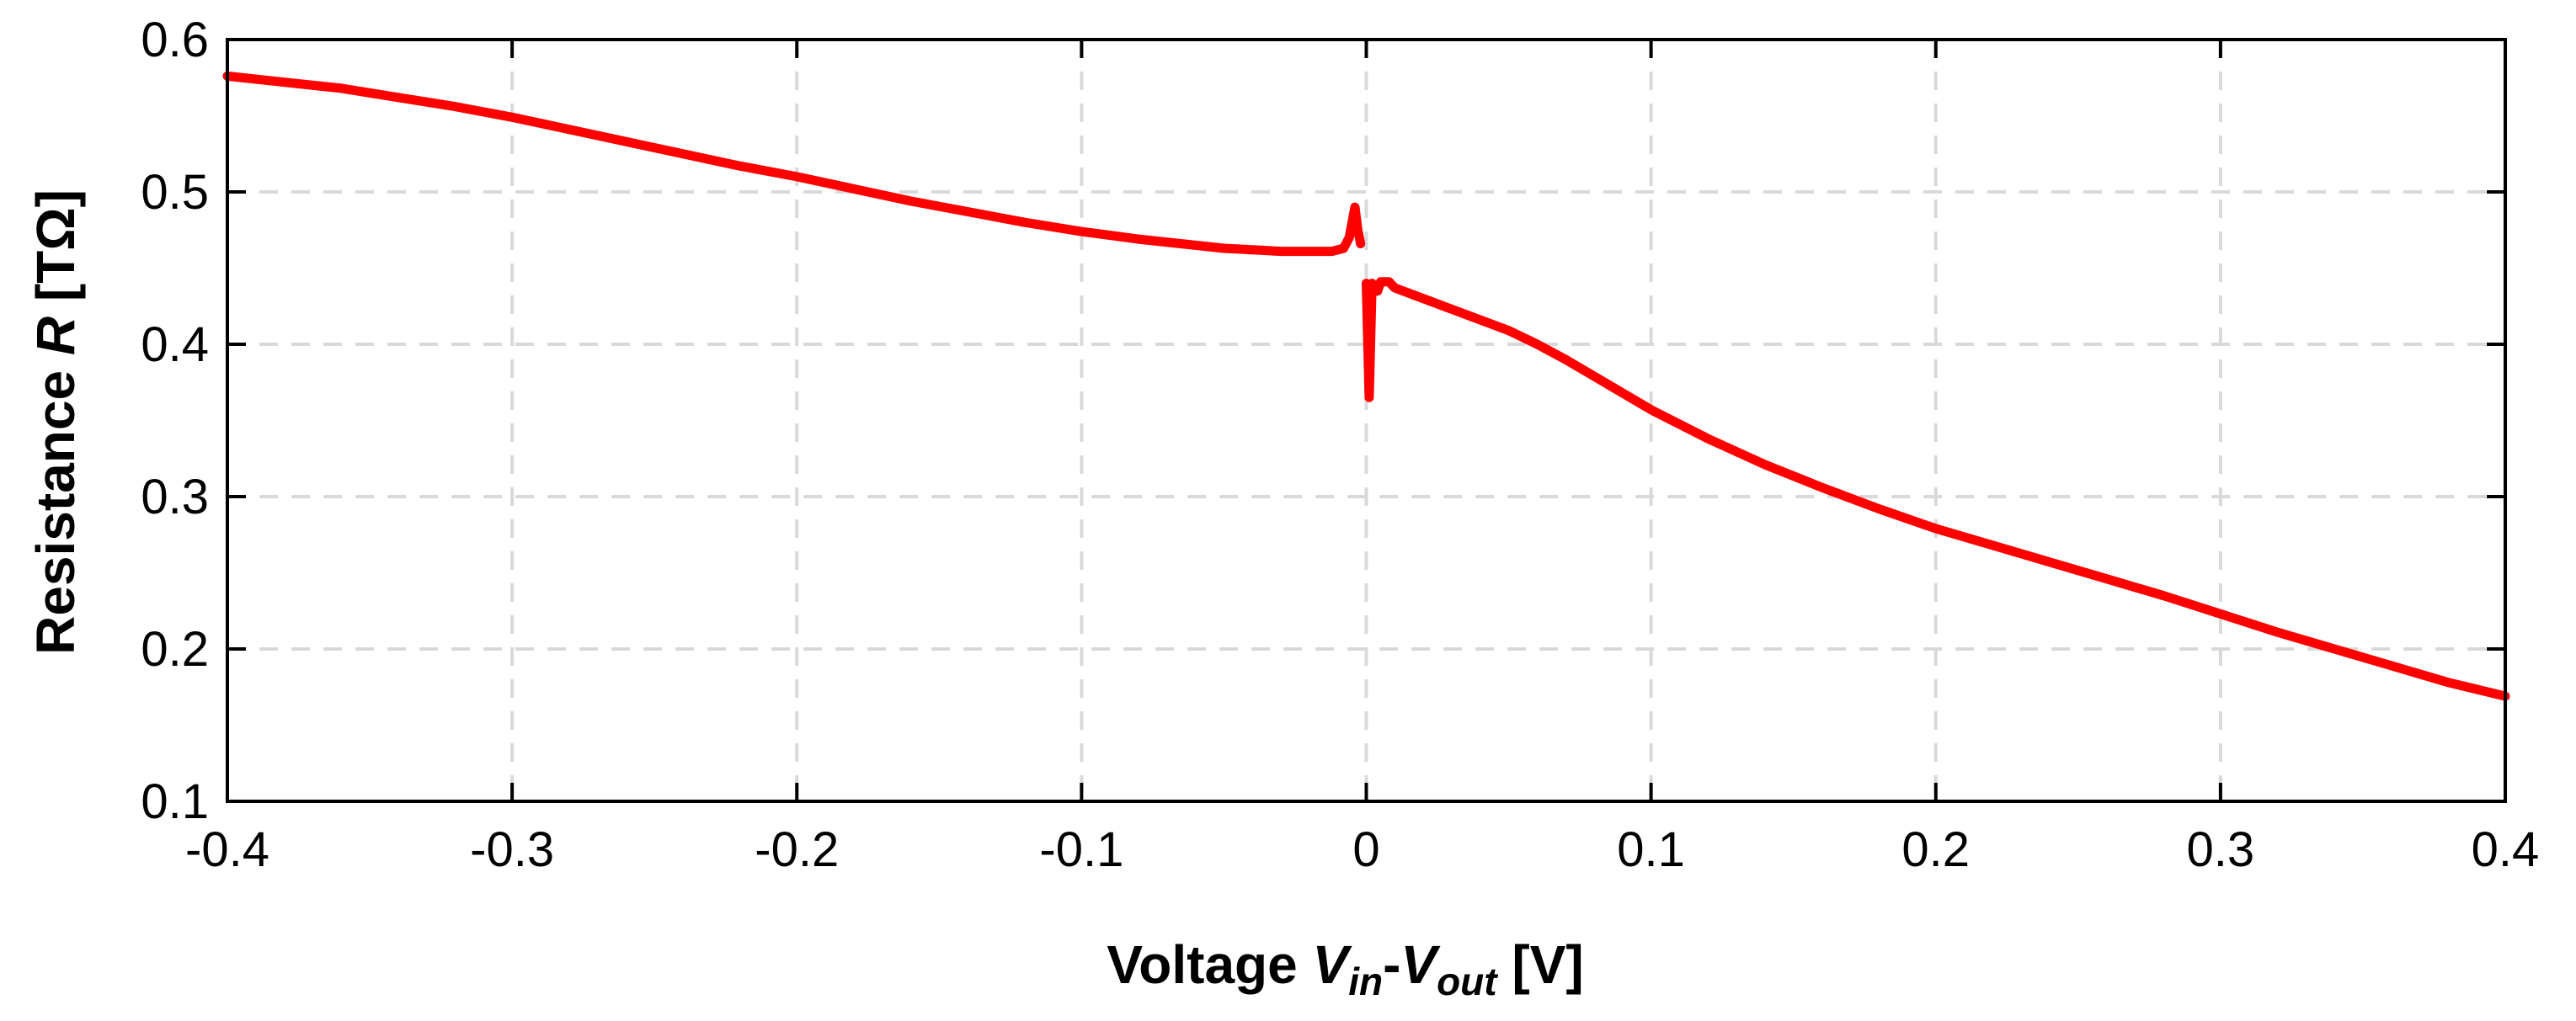 This screenshot has height=1021, width=2576. I want to click on axis-title-part: -, so click(1391, 965).